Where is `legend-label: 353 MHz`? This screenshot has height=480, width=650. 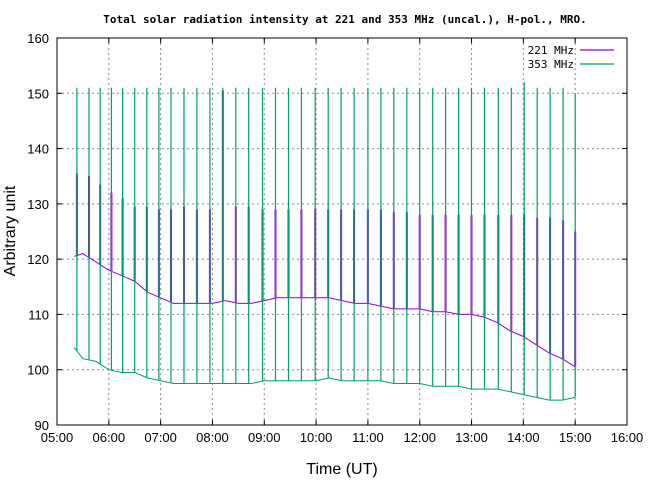
legend-label: 353 MHz is located at coordinates (551, 64).